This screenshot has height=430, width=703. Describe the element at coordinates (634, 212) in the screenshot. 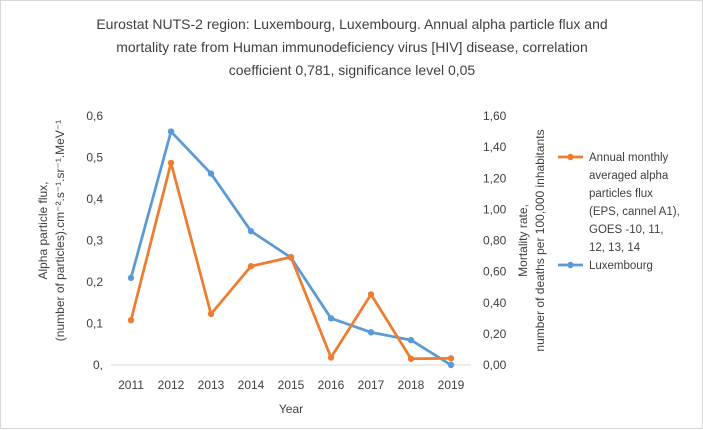

I see `legend-label-line: (EPS, cannel A1),` at that location.